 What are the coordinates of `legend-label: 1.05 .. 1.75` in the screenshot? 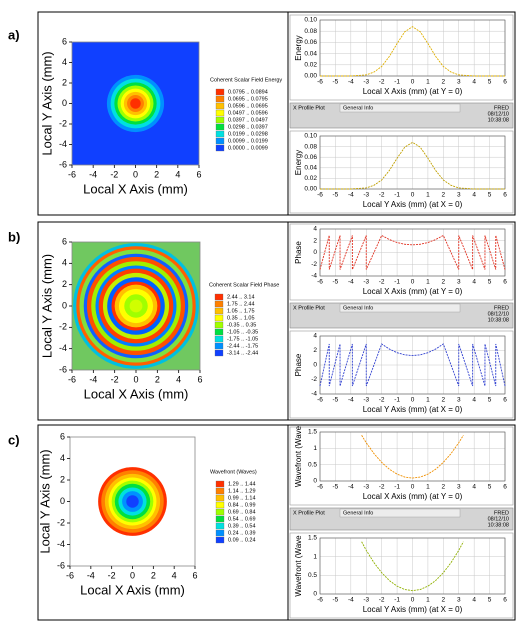 It's located at (241, 311).